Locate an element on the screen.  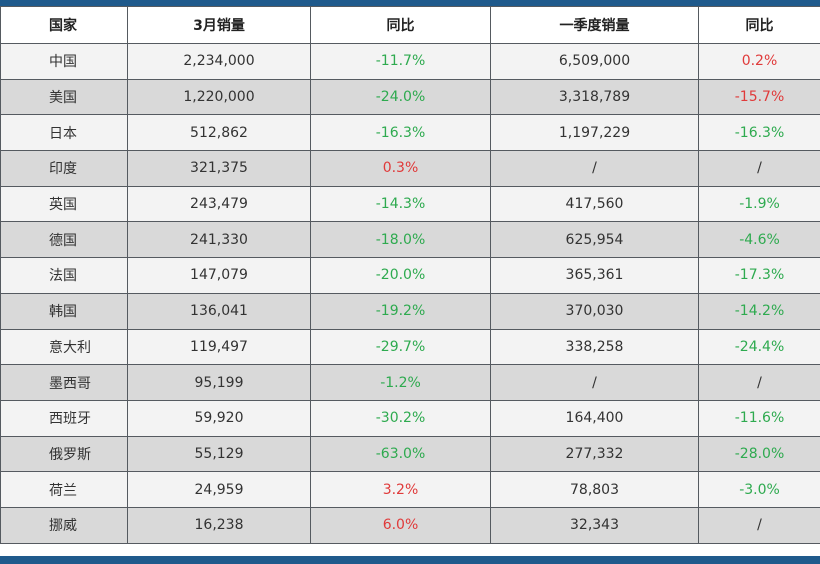
table-row: 中国 2,234,000 -11.7% 6,509,000 0.2% is located at coordinates (410, 61).